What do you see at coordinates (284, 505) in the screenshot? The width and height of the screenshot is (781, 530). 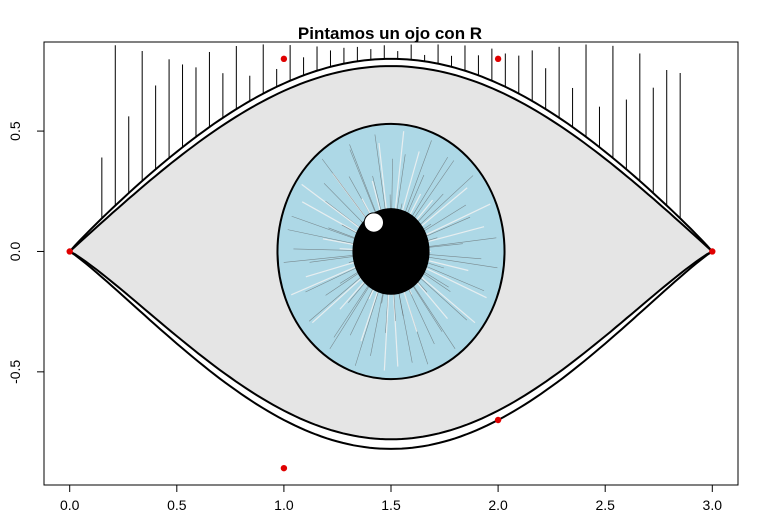 I see `x-tick-label: 1.0` at bounding box center [284, 505].